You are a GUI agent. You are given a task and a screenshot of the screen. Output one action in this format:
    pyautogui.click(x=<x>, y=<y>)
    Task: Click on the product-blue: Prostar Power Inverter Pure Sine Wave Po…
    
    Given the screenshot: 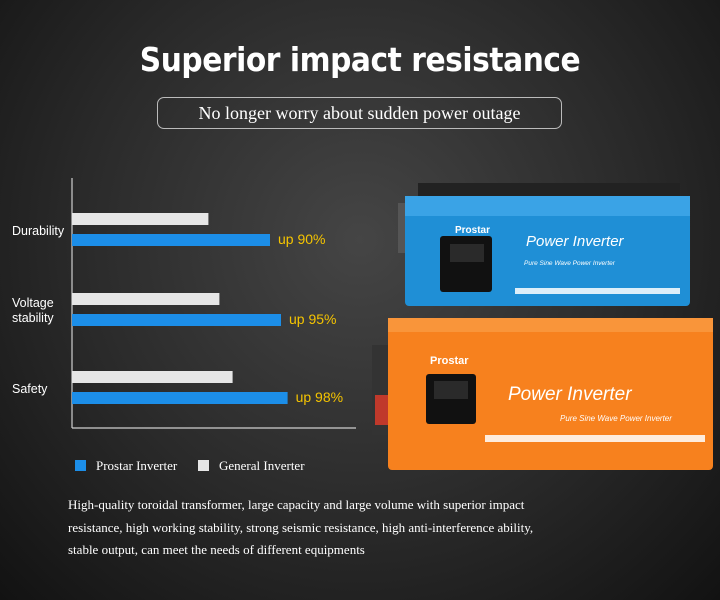 What is the action you would take?
    pyautogui.click(x=544, y=244)
    